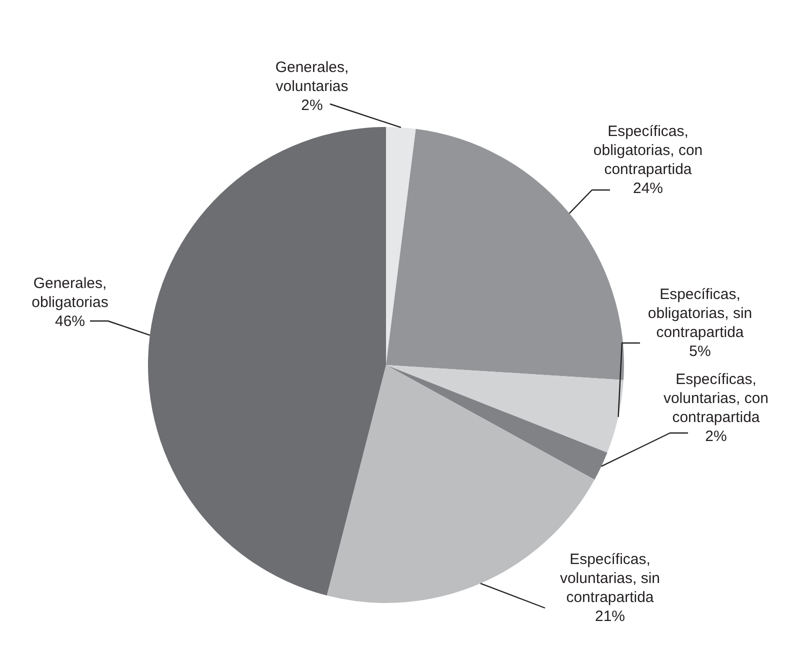 The image size is (791, 660). What do you see at coordinates (648, 188) in the screenshot?
I see `data-label: 24%` at bounding box center [648, 188].